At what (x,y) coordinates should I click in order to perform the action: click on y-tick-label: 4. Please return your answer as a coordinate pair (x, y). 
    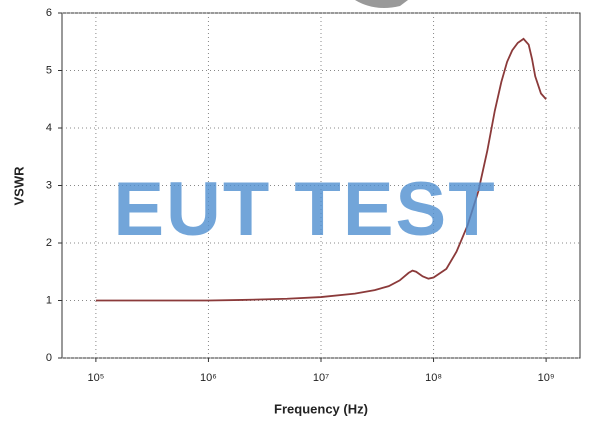
    Looking at the image, I should click on (49, 128).